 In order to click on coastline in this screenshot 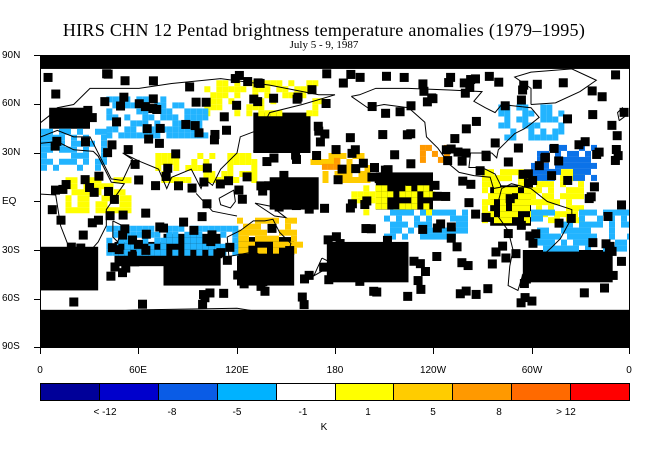, I will do `click(263, 139)`.